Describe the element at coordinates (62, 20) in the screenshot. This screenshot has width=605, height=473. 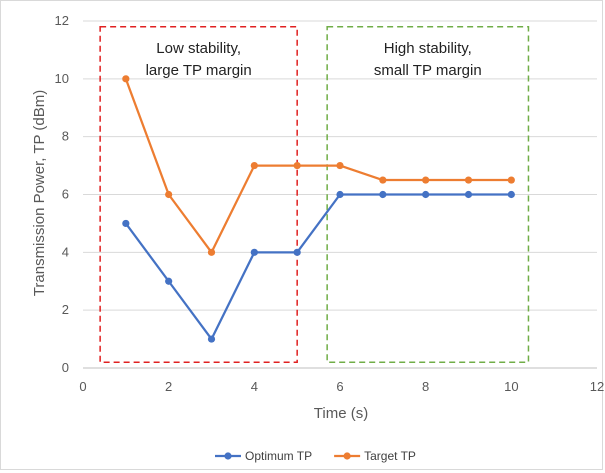
I see `y-tick-label: 12` at that location.